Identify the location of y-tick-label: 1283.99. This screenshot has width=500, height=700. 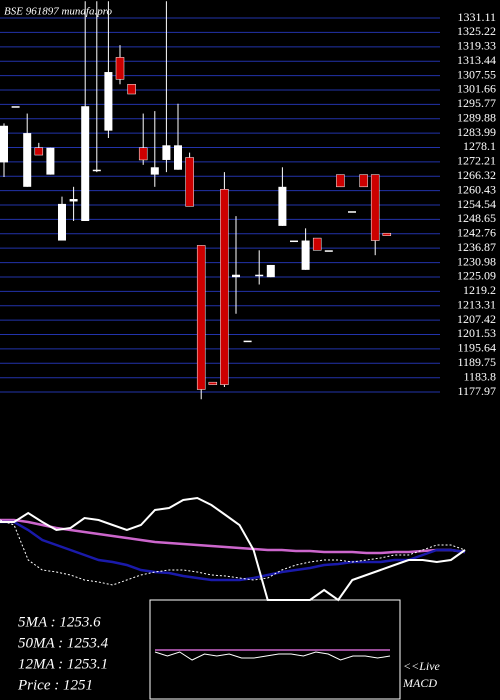
(476, 132).